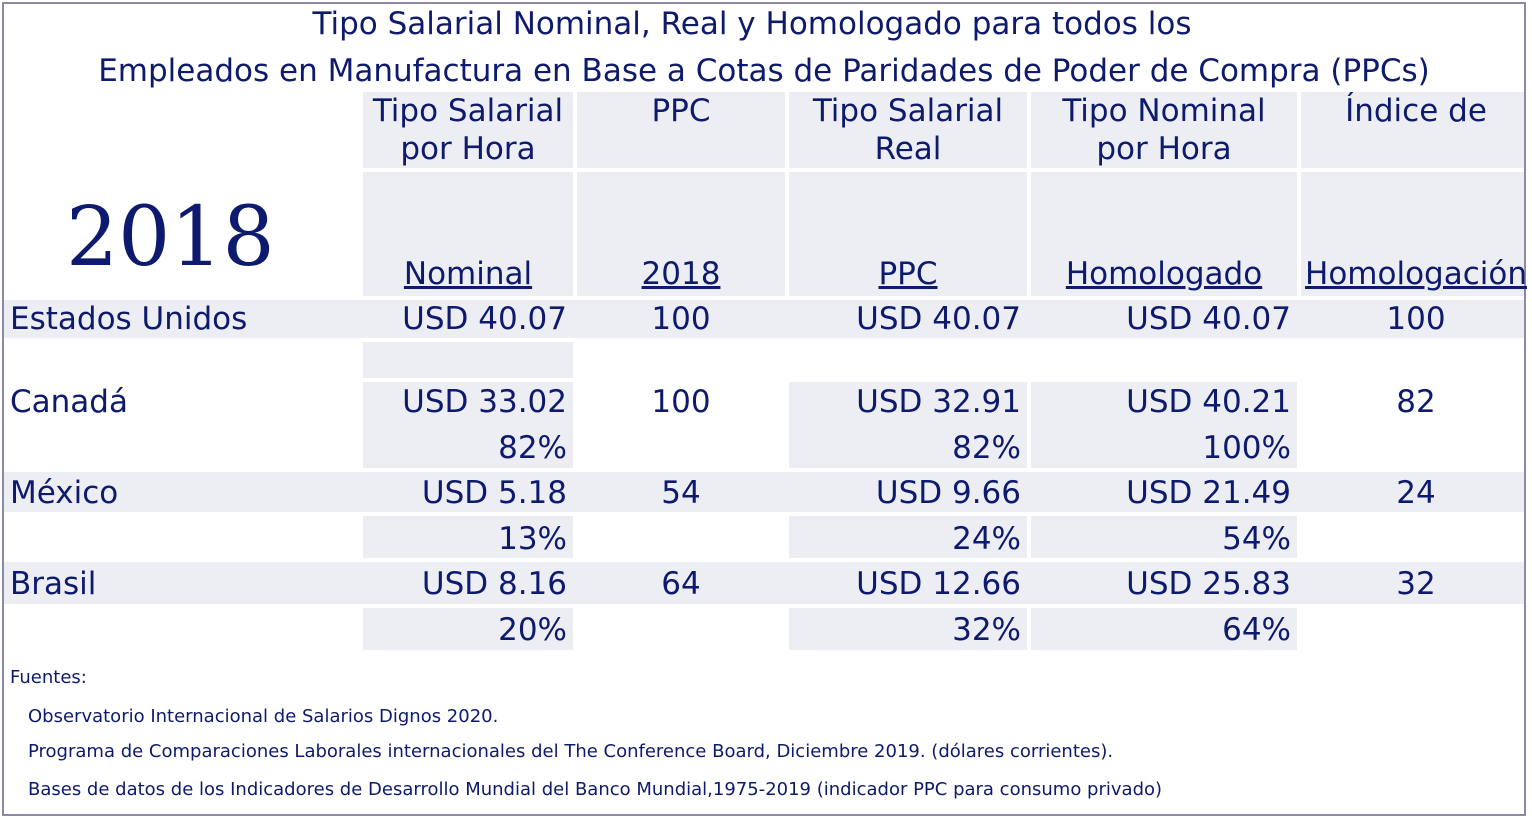  What do you see at coordinates (1208, 402) in the screenshot?
I see `homologado-value: USD 40.21` at bounding box center [1208, 402].